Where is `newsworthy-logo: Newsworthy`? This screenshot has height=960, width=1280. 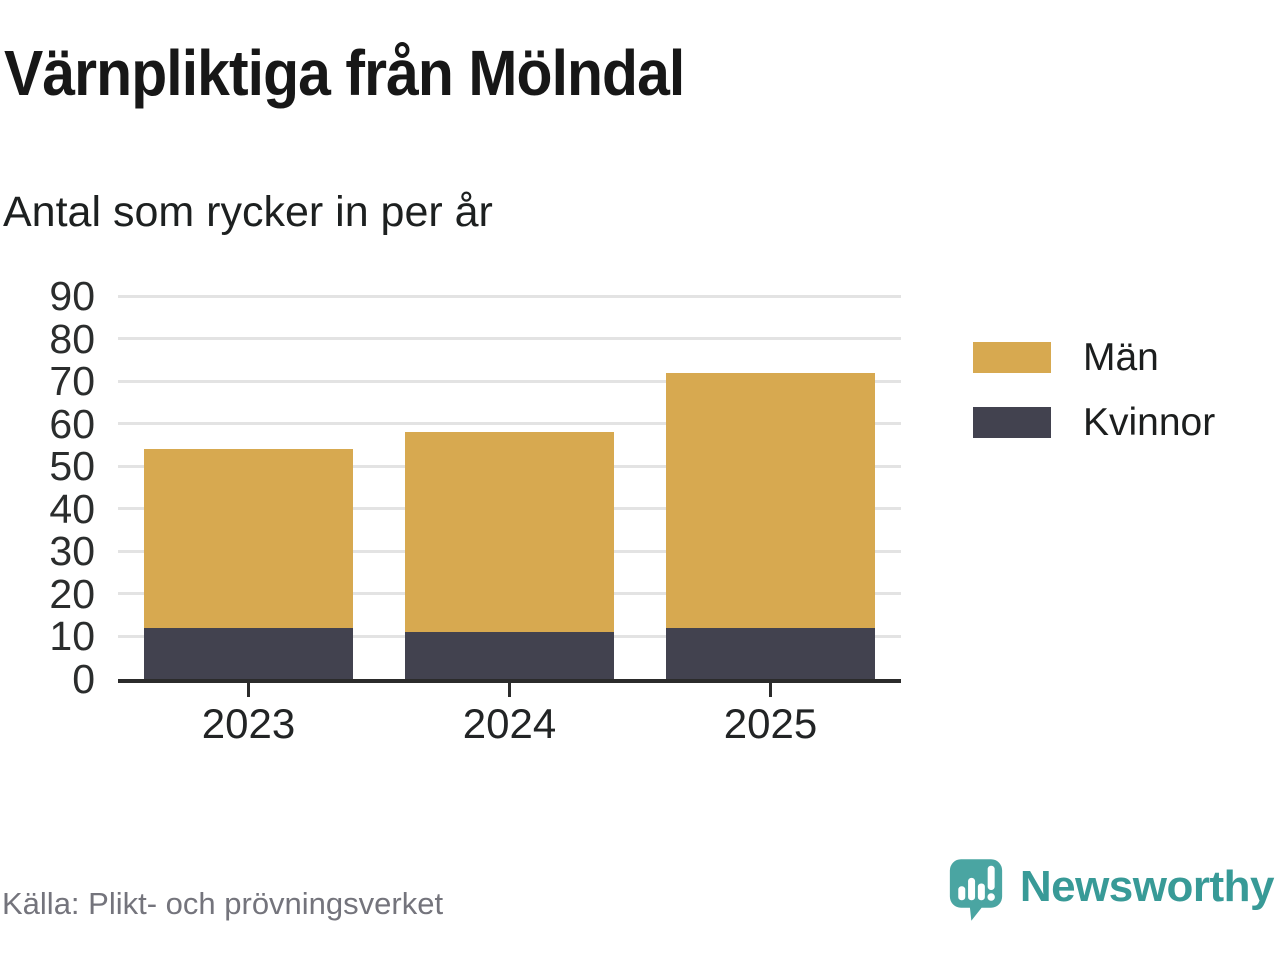 newsworthy-logo: Newsworthy is located at coordinates (1111, 890).